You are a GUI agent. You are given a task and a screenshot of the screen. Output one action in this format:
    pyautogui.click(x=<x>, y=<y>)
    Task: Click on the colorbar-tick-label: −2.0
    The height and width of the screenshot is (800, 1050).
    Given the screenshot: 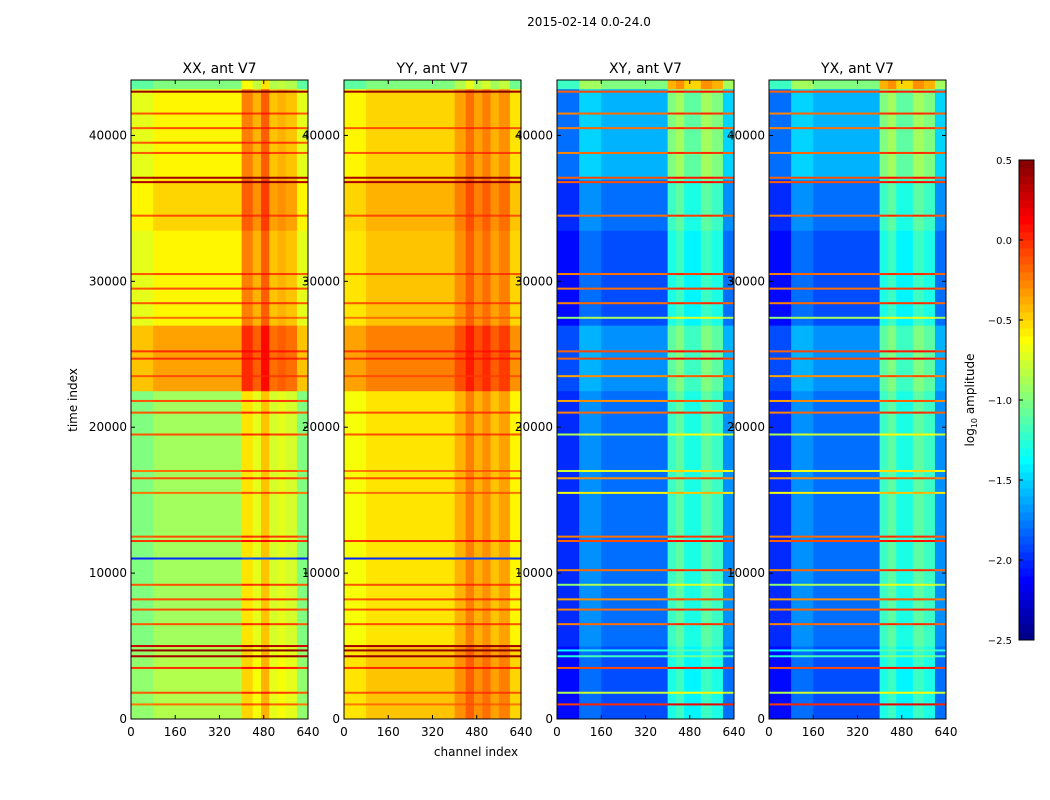 What is the action you would take?
    pyautogui.click(x=1000, y=561)
    